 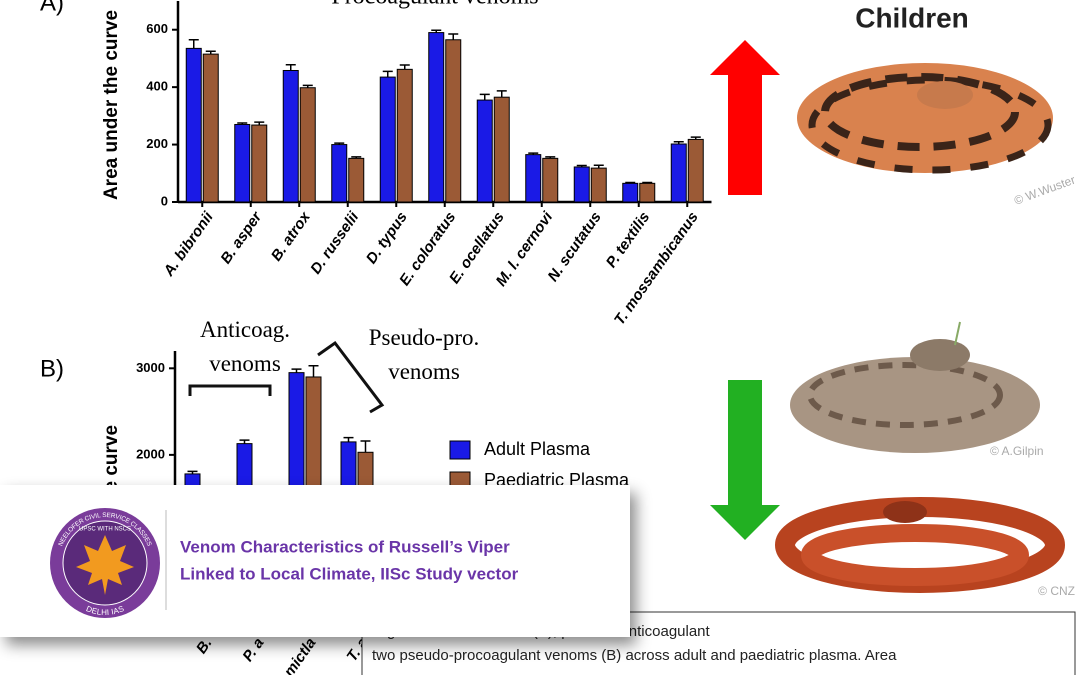 What do you see at coordinates (345, 546) in the screenshot?
I see `banner-title: Venom Characteristics of Russell’s Viper` at bounding box center [345, 546].